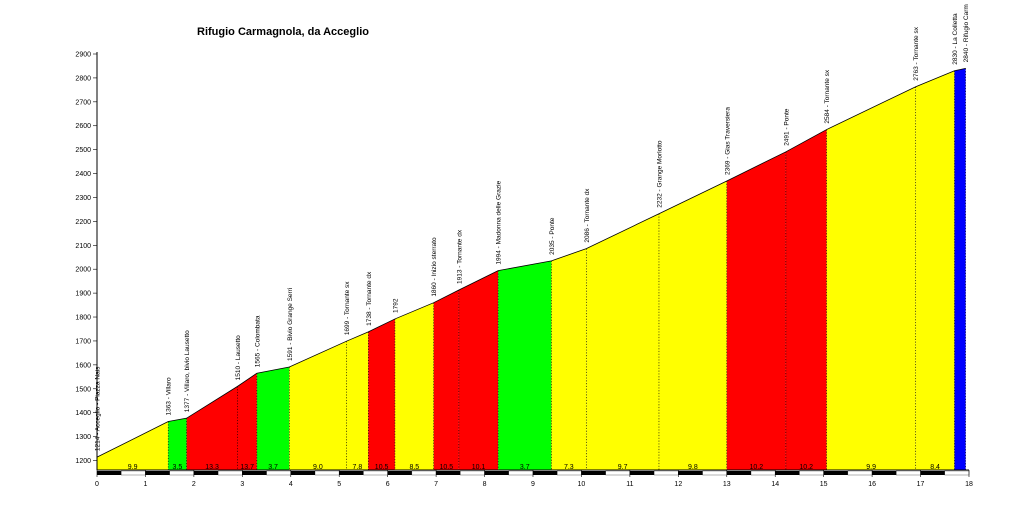 The height and width of the screenshot is (512, 1024). I want to click on segment-gradient-label: 7.8, so click(358, 467).